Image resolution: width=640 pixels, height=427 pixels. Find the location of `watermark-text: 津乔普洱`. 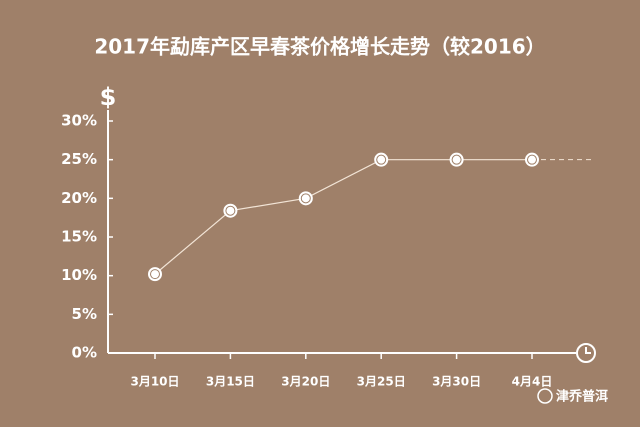

watermark-text: 津乔普洱 is located at coordinates (582, 397).